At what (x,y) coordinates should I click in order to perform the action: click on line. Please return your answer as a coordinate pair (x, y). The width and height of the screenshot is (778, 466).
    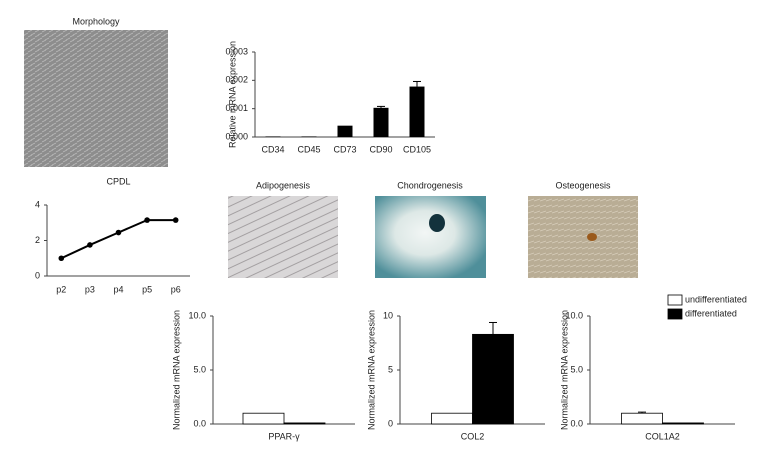
    Looking at the image, I should click on (118, 239).